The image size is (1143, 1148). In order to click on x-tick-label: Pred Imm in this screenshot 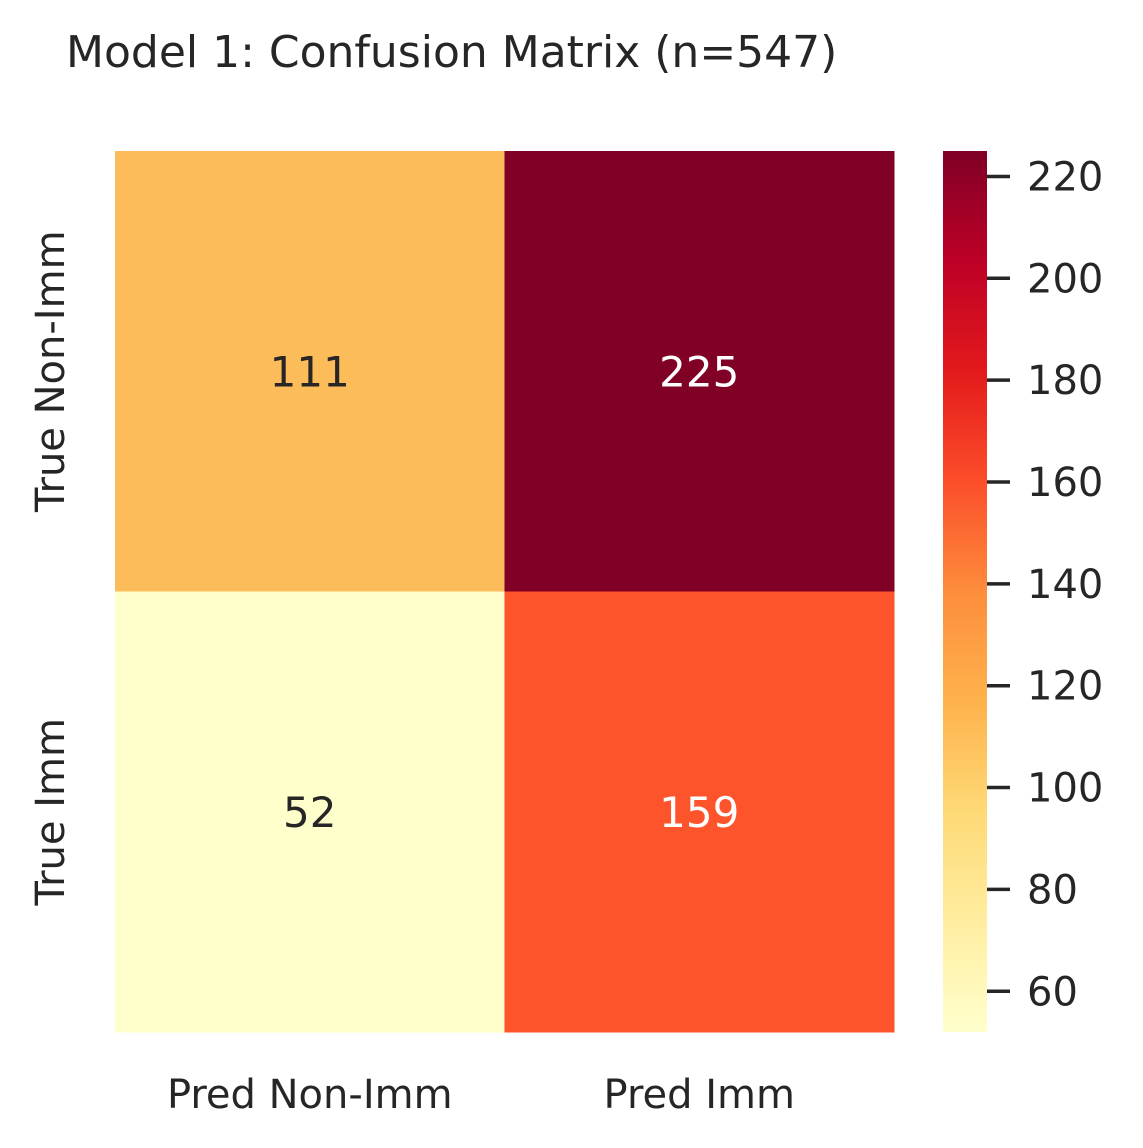, I will do `click(699, 1095)`.